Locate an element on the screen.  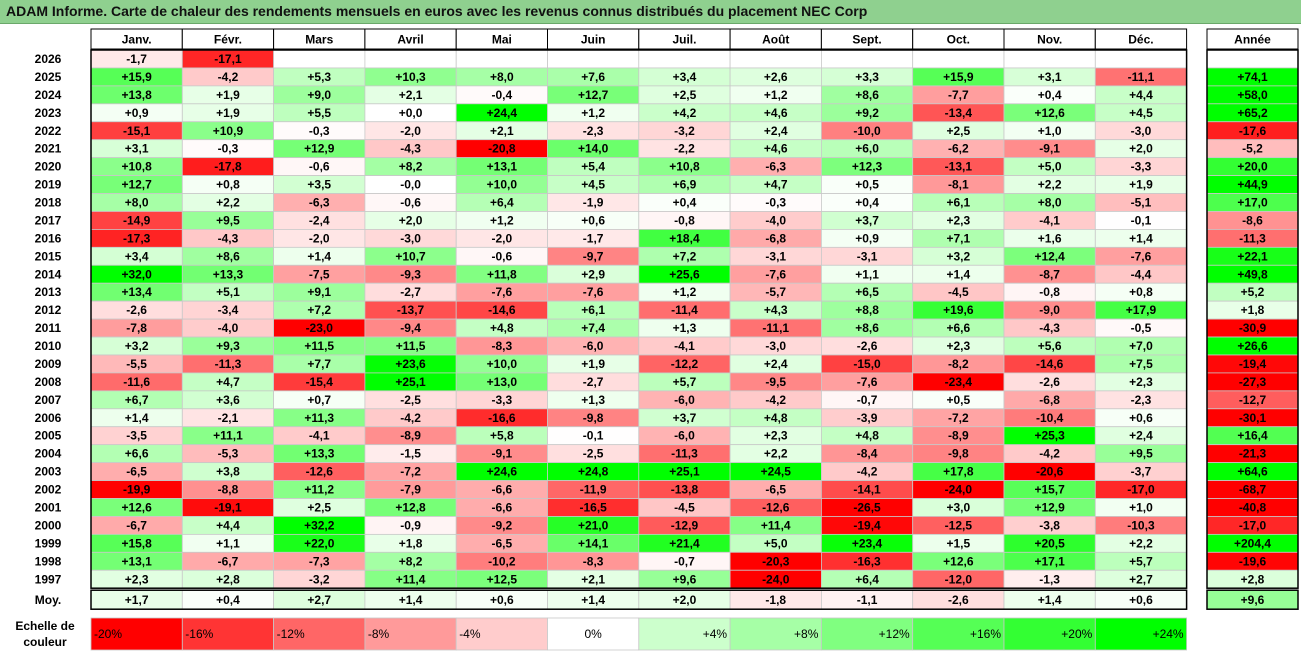
heat-cell is located at coordinates (410, 59).